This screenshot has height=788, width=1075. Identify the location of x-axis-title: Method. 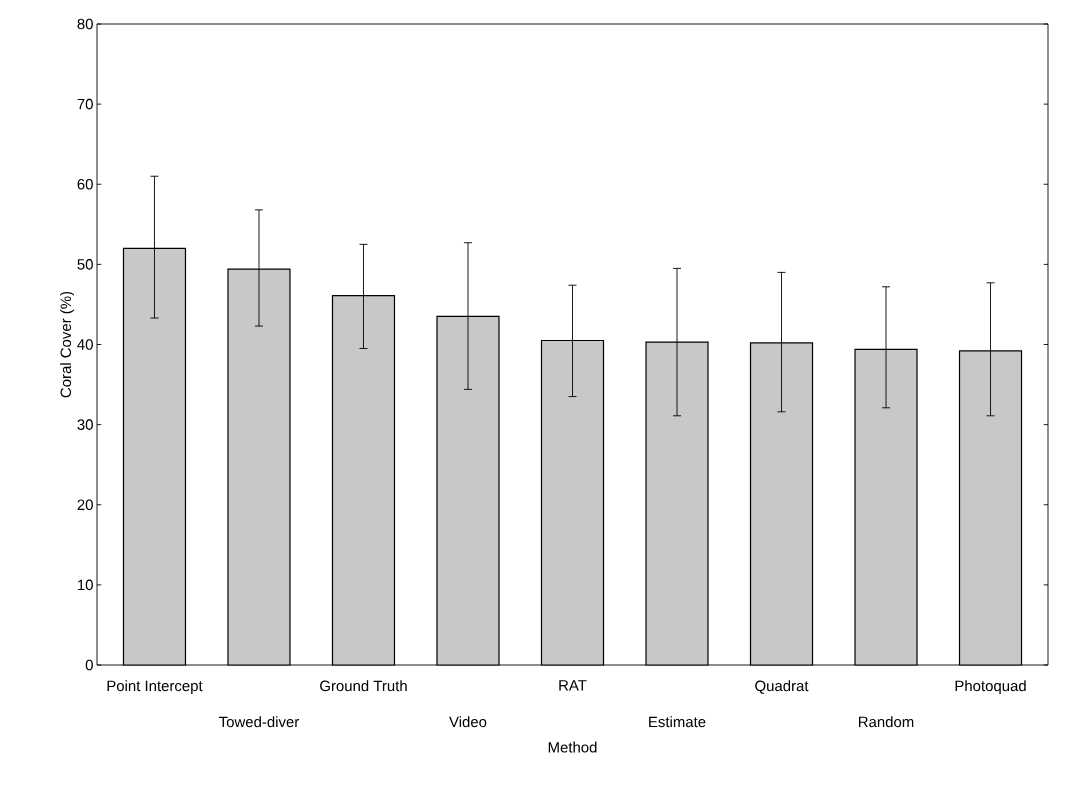
(572, 747).